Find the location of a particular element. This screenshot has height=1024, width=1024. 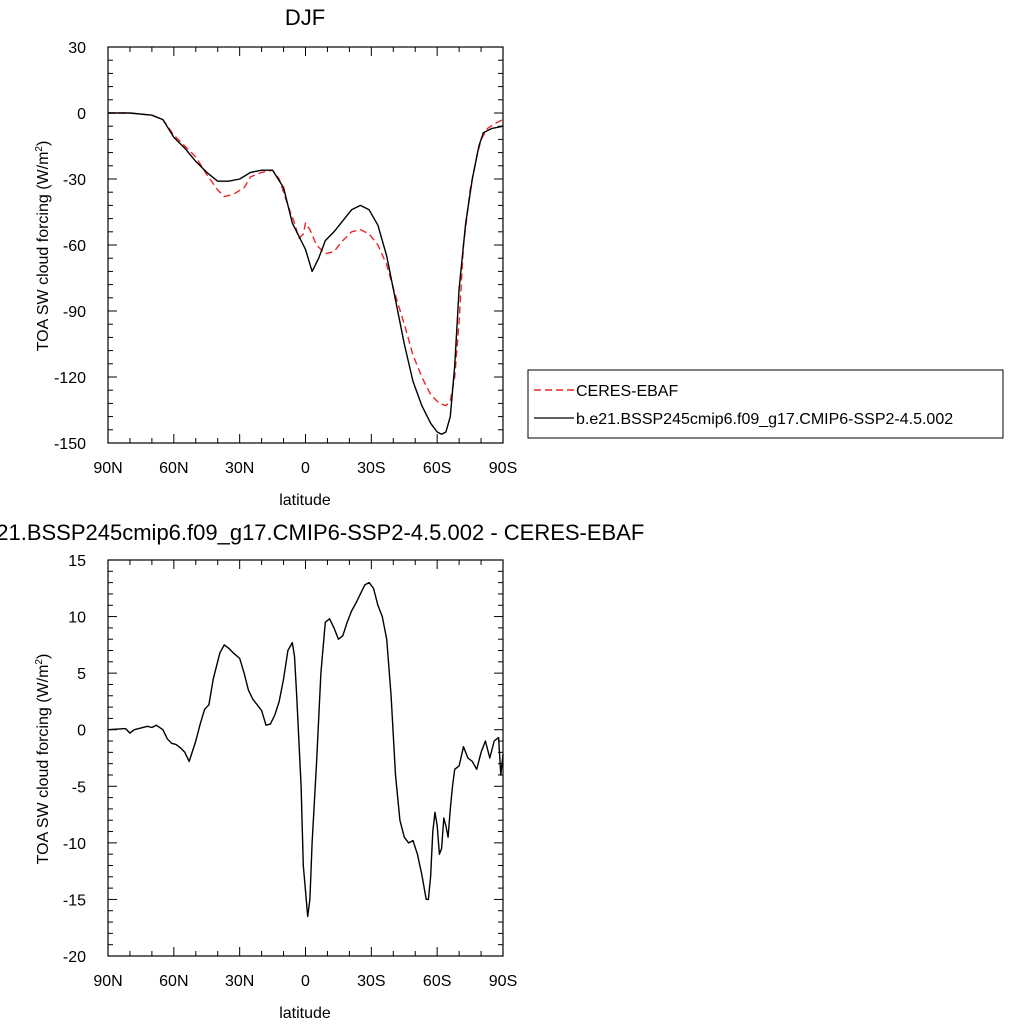

top-series-line-model is located at coordinates (306, 273).